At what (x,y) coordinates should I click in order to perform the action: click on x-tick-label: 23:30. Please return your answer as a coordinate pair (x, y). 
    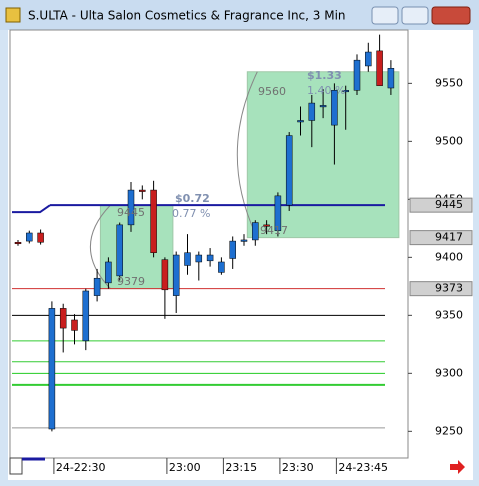
    Looking at the image, I should click on (298, 467).